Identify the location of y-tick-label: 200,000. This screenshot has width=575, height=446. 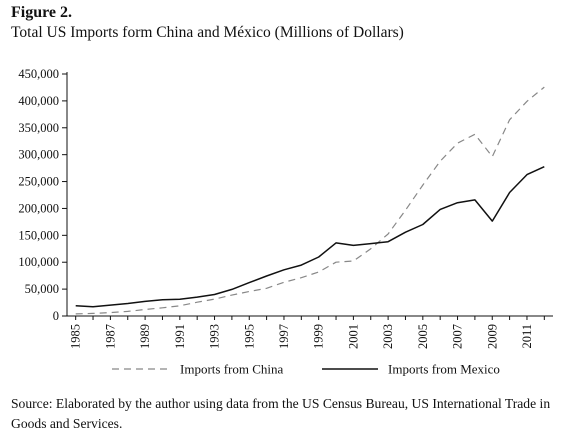
(38, 208).